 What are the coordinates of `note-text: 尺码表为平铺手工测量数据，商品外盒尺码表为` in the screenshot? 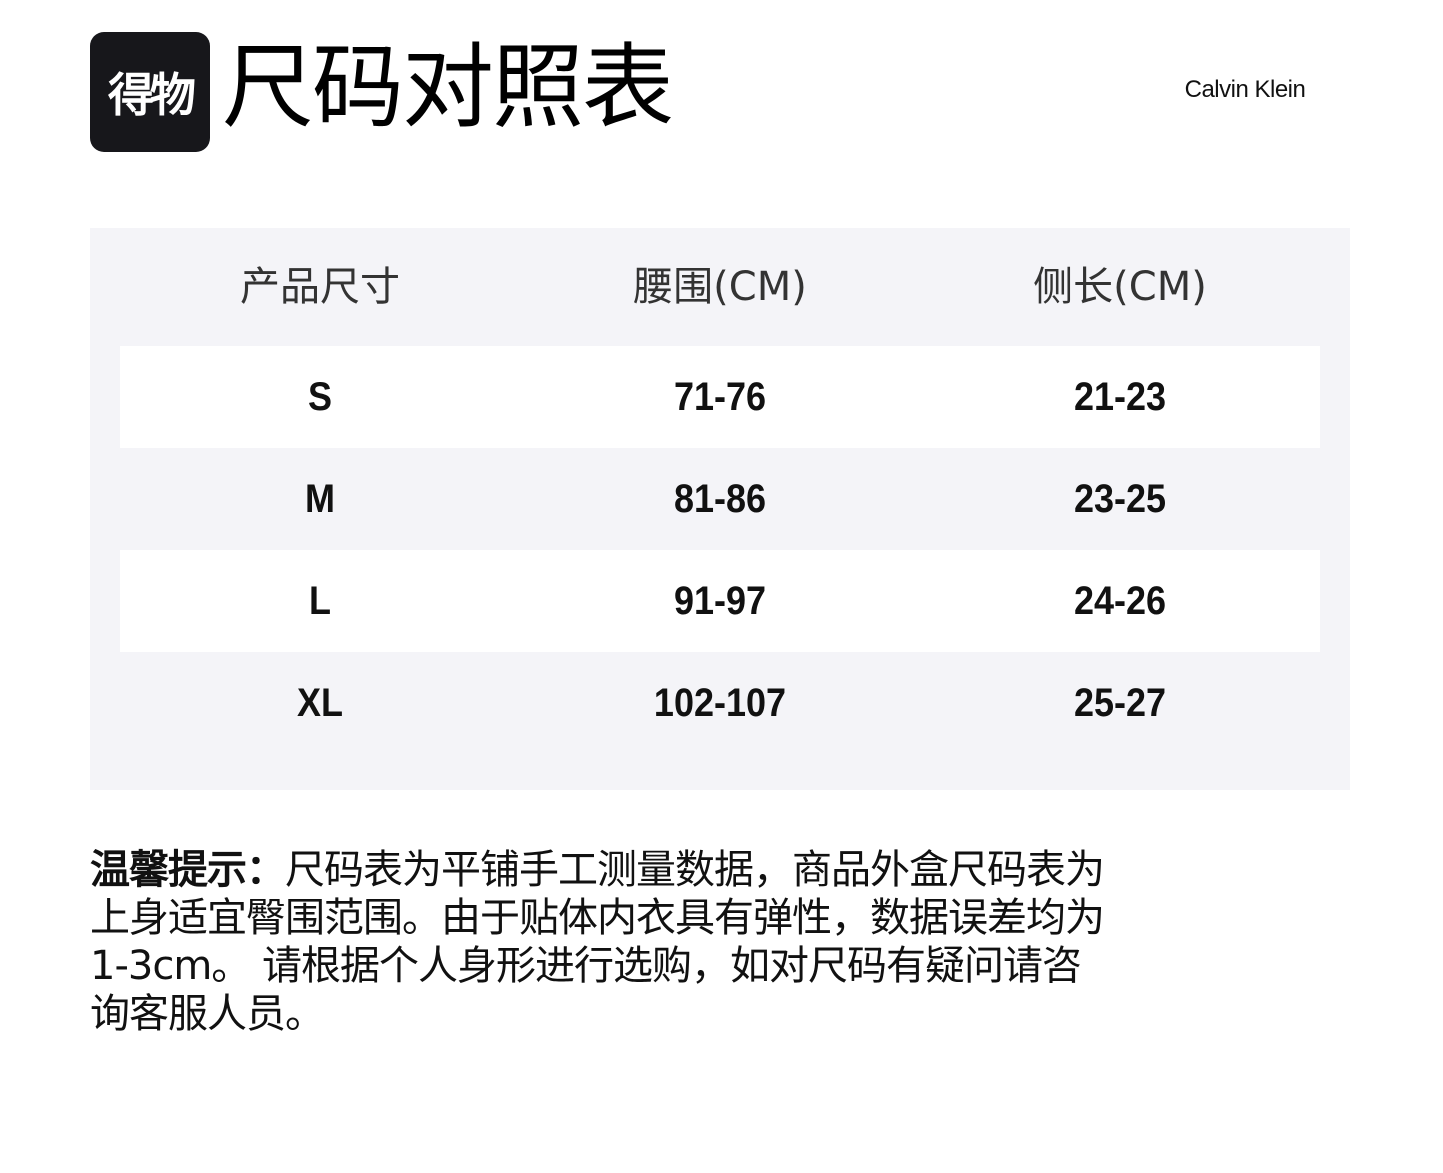 It's located at (695, 870).